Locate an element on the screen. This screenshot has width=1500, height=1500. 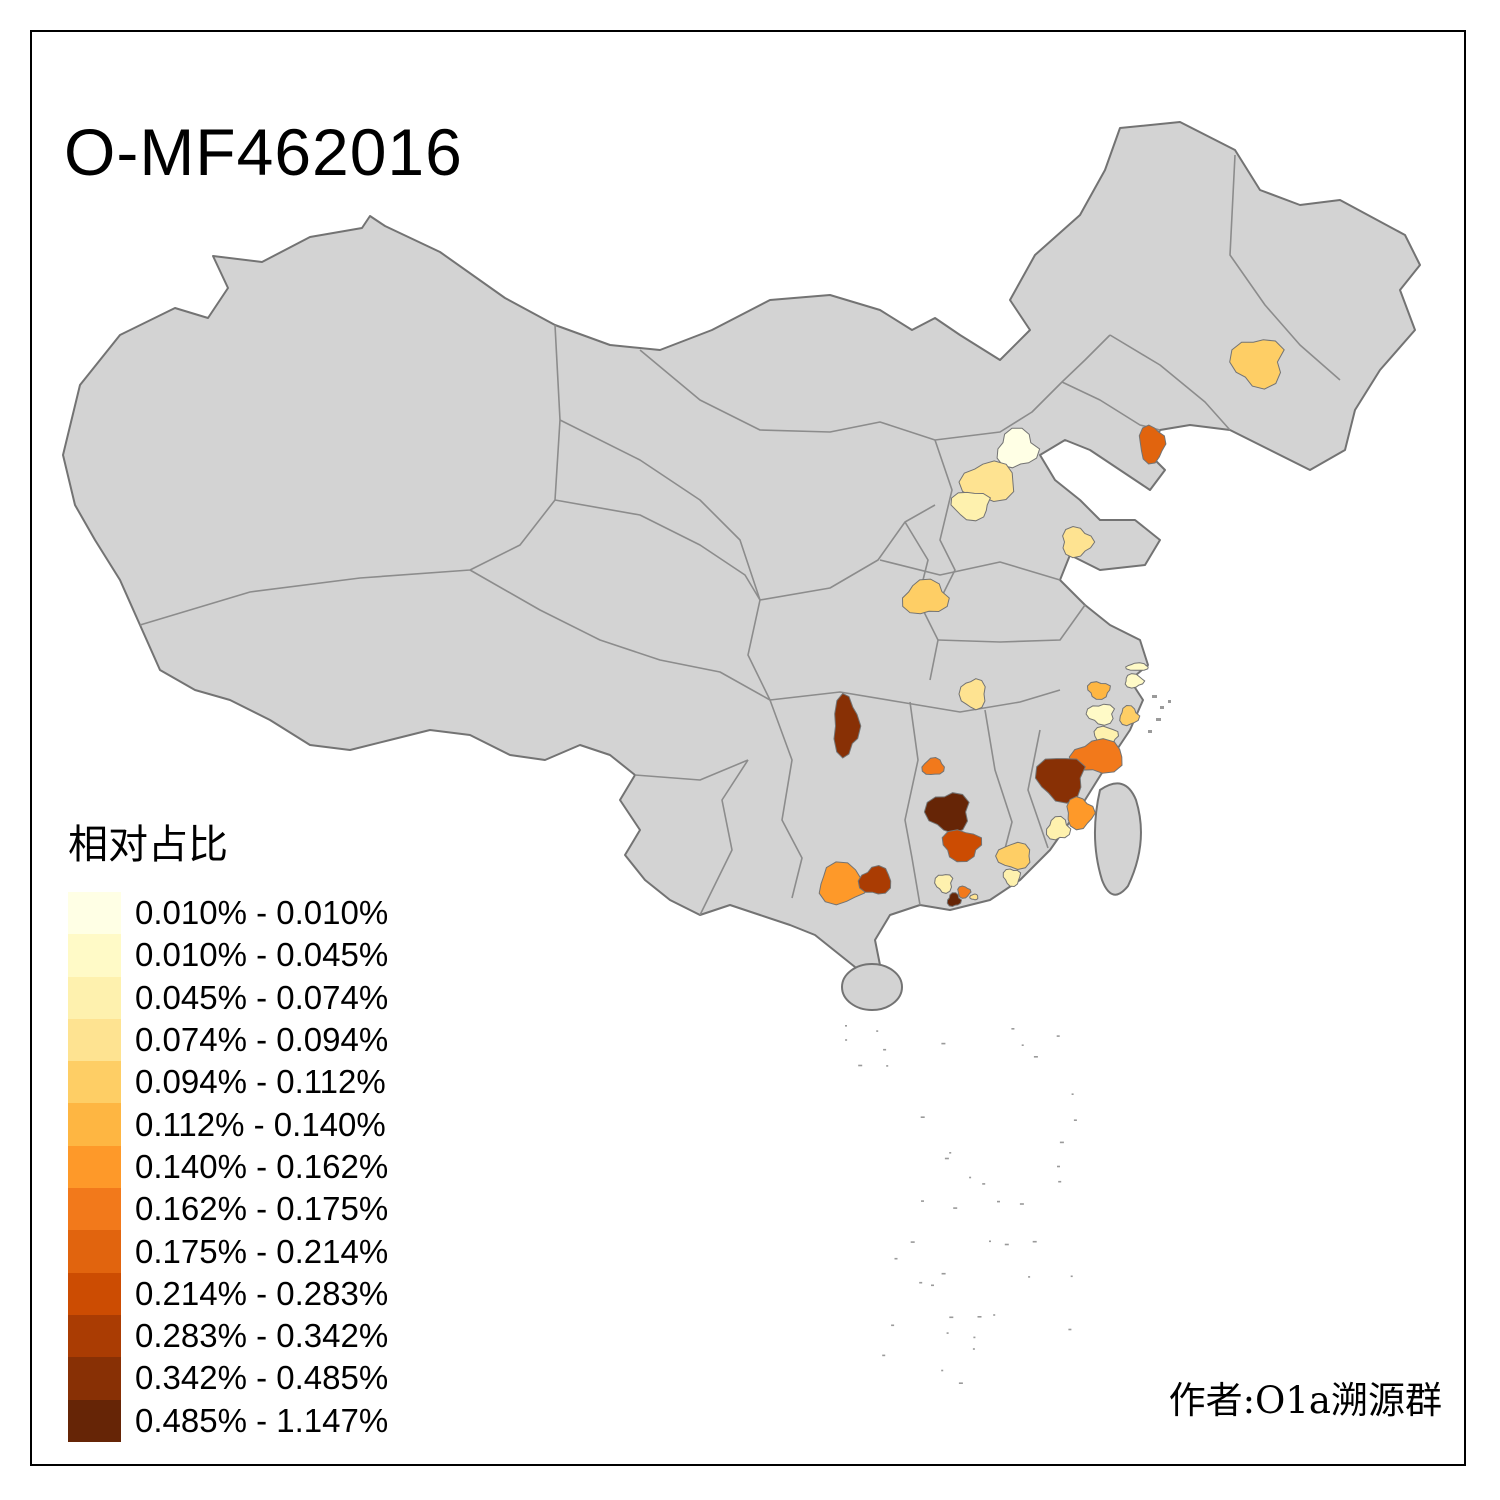
legend-range-label: 0.074% - 0.094% is located at coordinates (262, 1040).